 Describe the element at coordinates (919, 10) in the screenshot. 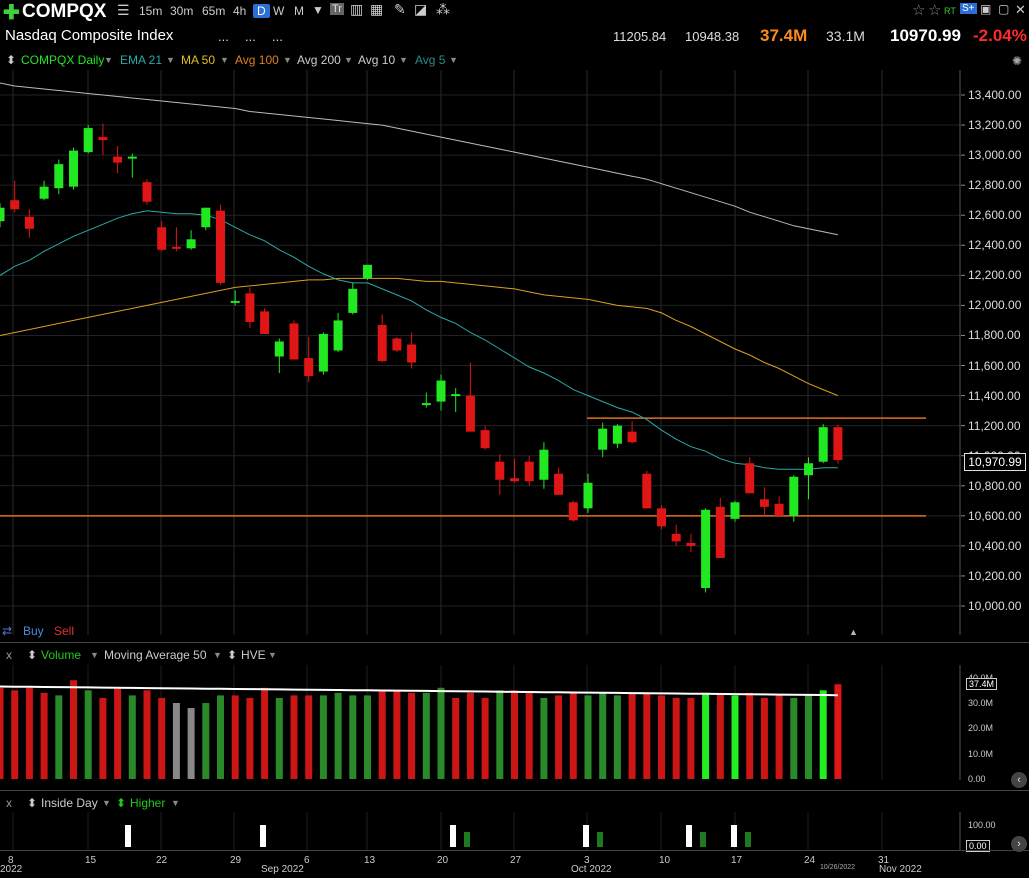

I see `star-icon: ☆` at that location.